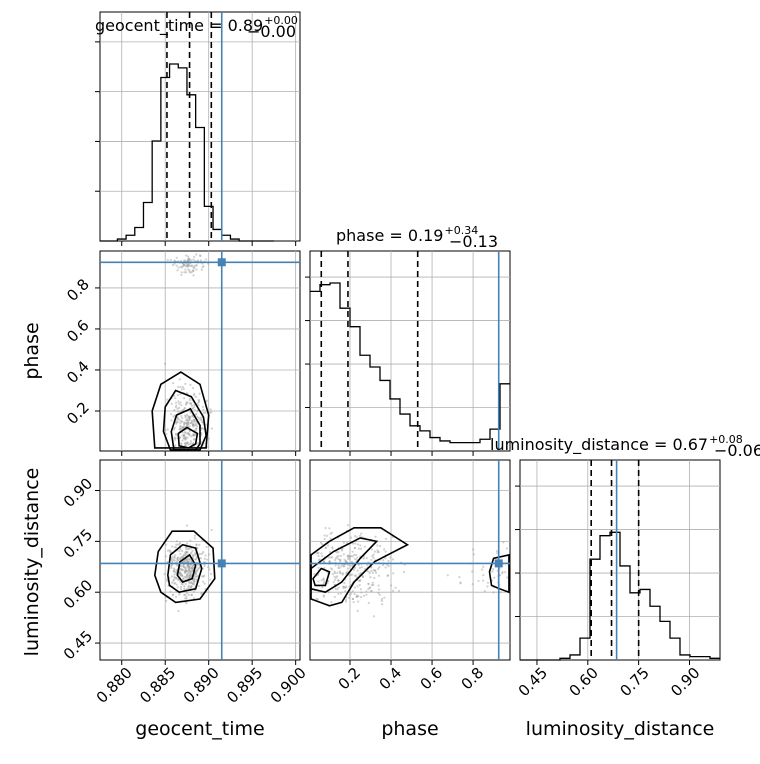 This screenshot has height=764, width=760. I want to click on tick-label-distance-x: 0.90, so click(685, 682).